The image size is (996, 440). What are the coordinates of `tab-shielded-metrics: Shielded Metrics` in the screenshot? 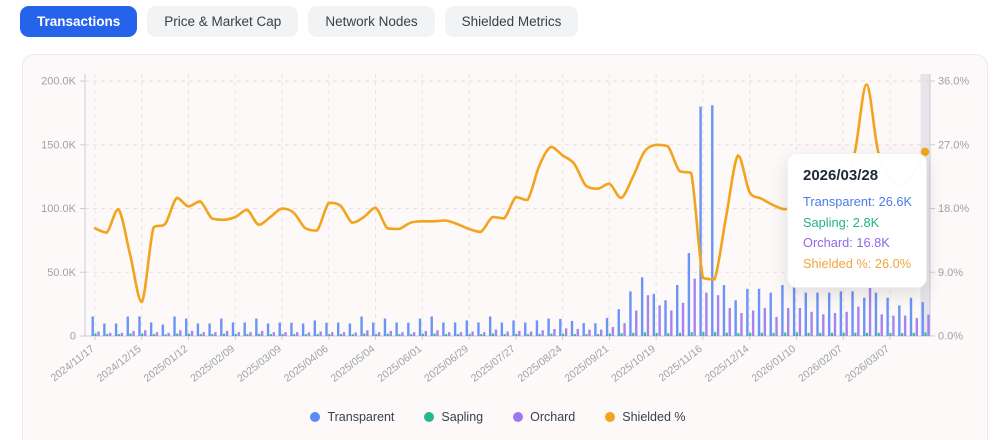 It's located at (511, 21).